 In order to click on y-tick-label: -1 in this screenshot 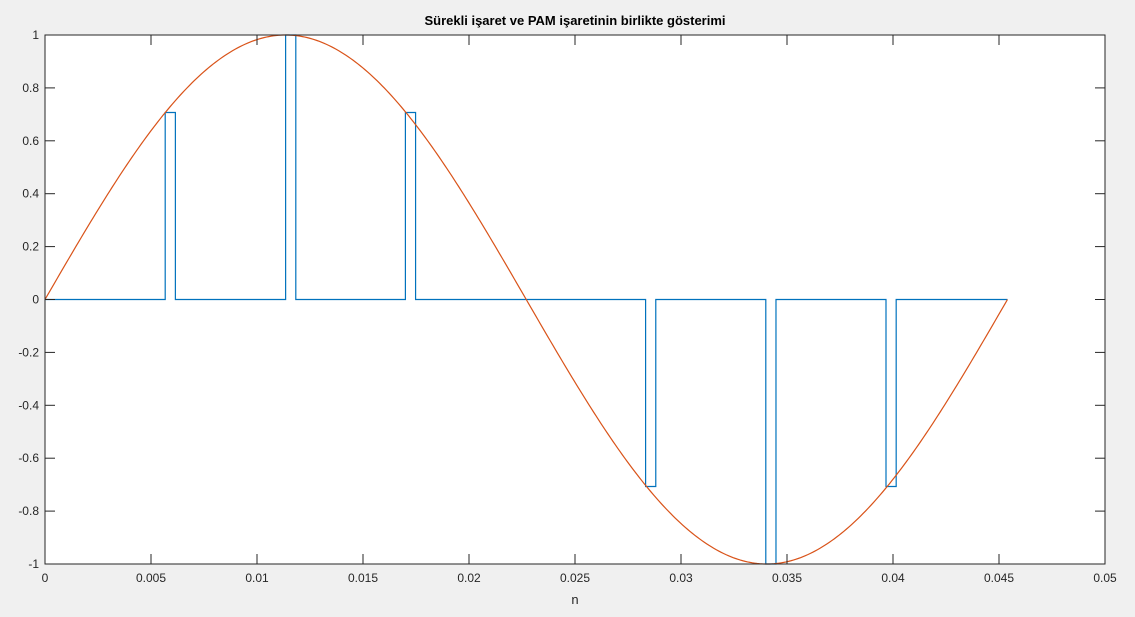, I will do `click(33, 564)`.